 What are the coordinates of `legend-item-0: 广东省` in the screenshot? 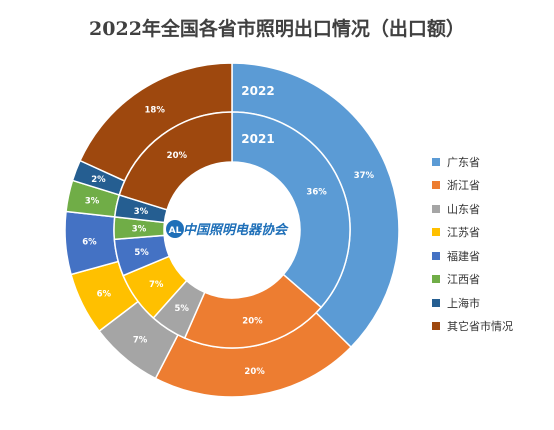 It's located at (472, 162).